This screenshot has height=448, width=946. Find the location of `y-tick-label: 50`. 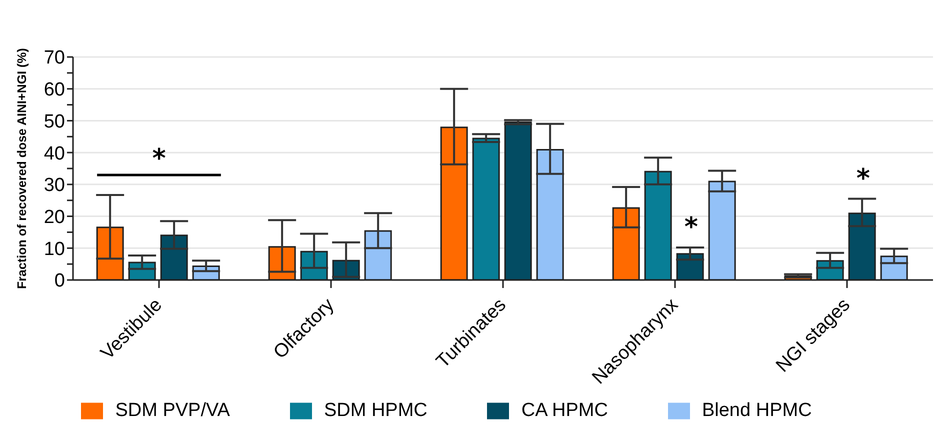

y-tick-label: 50 is located at coordinates (54, 121).